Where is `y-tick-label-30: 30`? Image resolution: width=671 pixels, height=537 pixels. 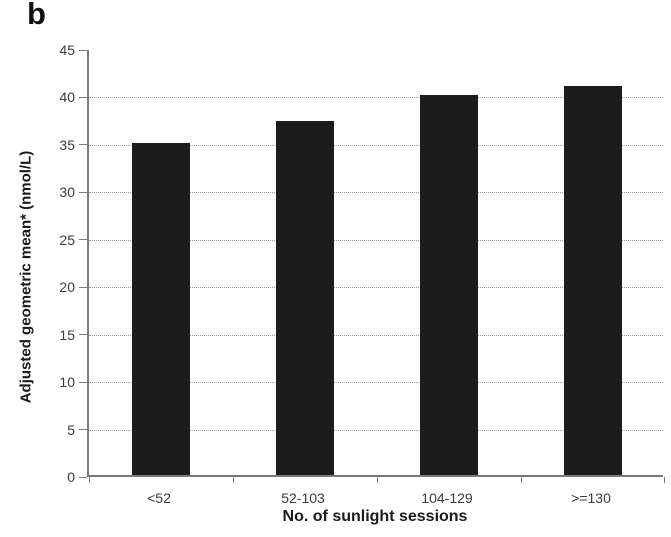 y-tick-label-30: 30 is located at coordinates (67, 192).